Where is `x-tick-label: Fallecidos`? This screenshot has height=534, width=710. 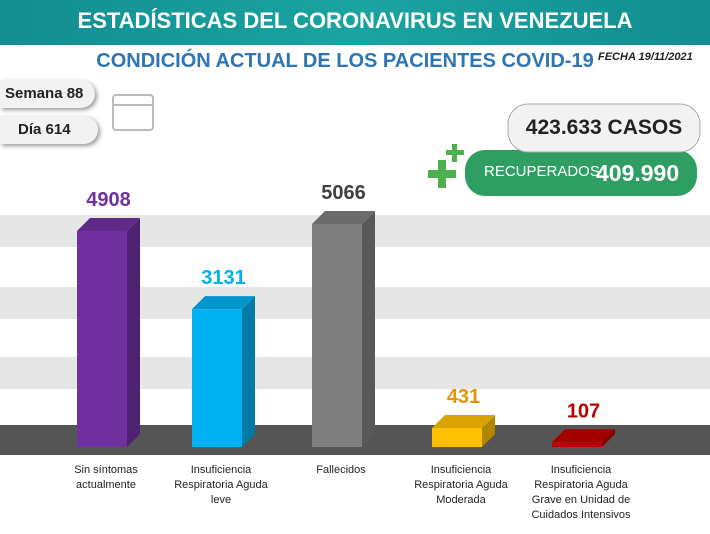 x-tick-label: Fallecidos is located at coordinates (341, 470).